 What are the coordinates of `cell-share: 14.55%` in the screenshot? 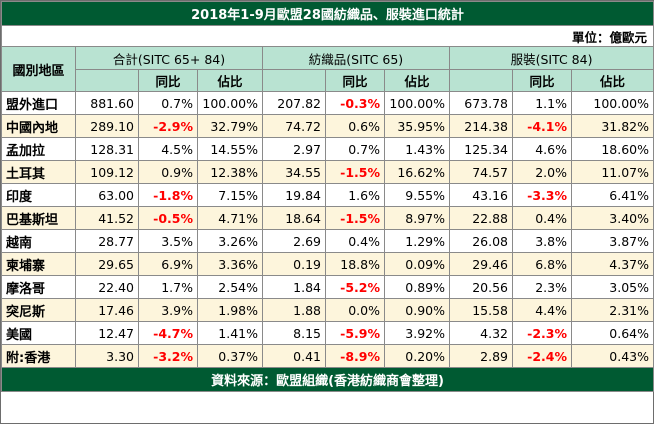 It's located at (230, 149).